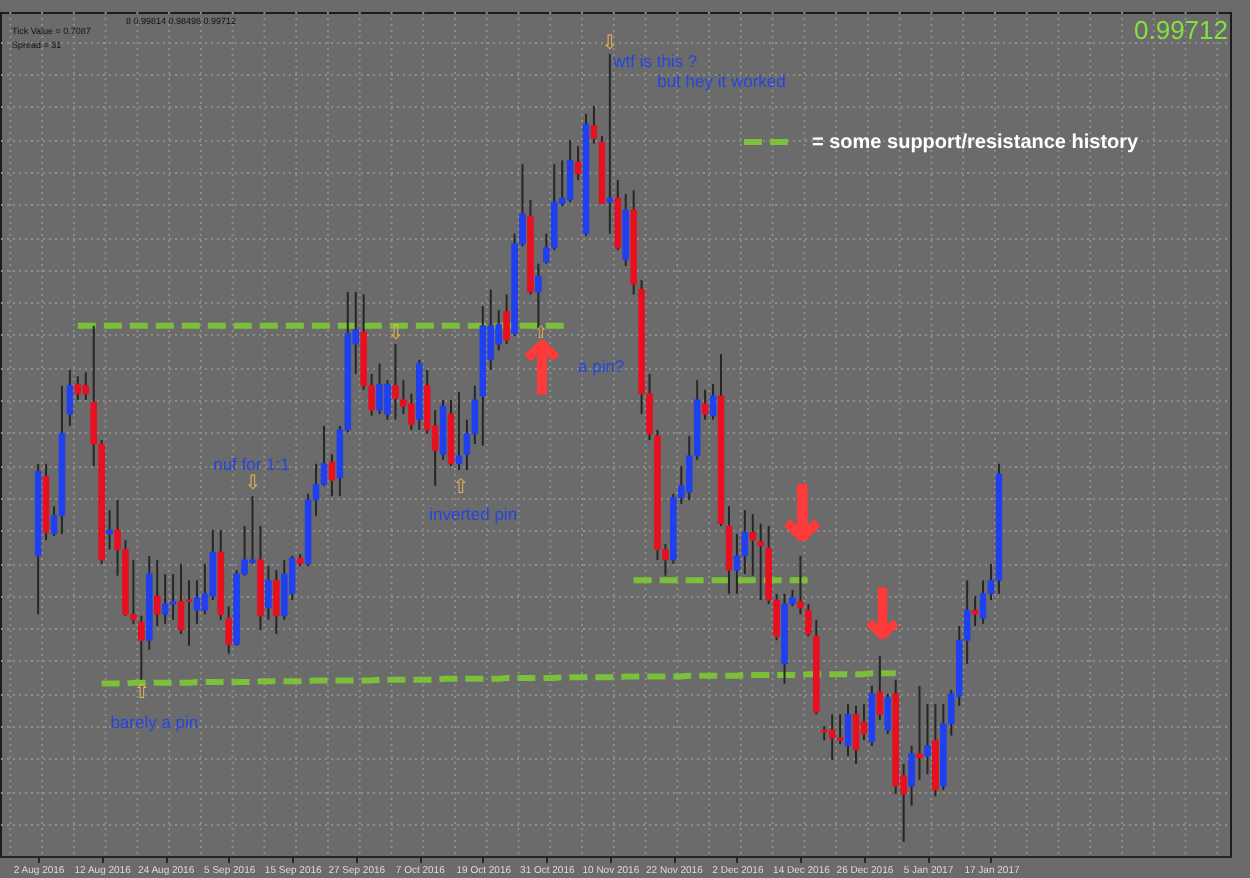 The height and width of the screenshot is (878, 1250). What do you see at coordinates (654, 61) in the screenshot?
I see `annotation: wtf is this ?` at bounding box center [654, 61].